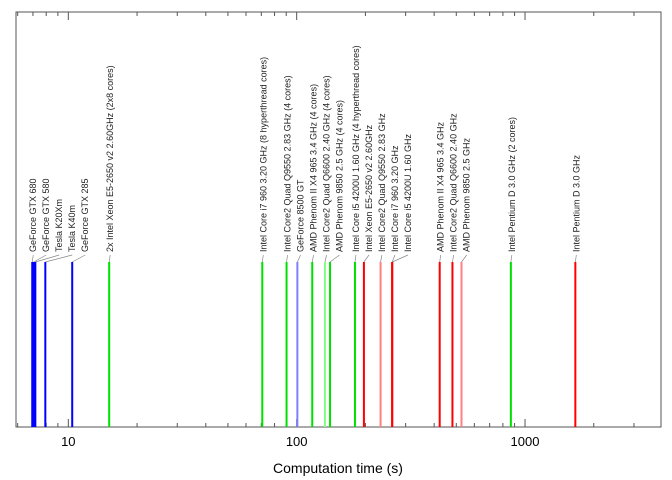  I want to click on bar-label: AMD Phenom 9850 2.5 GHz (4 cores), so click(340, 176).